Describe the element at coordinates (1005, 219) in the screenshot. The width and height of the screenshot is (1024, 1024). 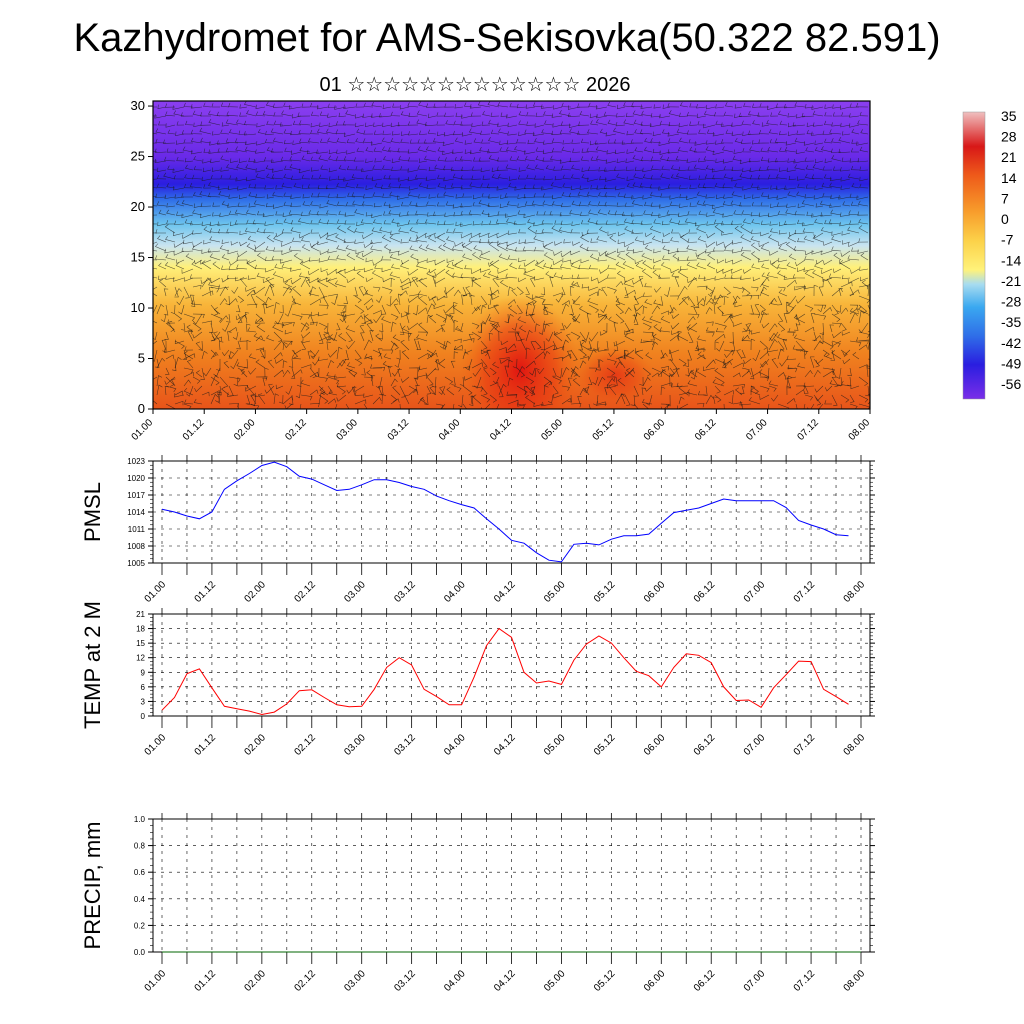
I see `colorbar-label: 0` at that location.